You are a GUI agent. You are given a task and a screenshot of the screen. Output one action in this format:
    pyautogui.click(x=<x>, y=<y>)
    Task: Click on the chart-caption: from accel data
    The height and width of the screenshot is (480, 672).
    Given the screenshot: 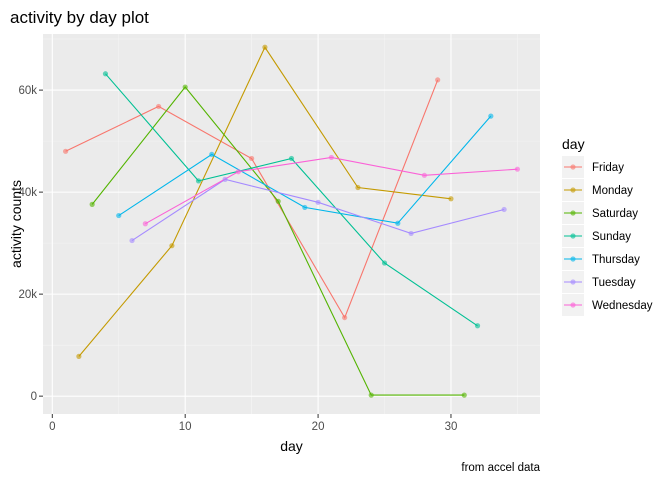 What is the action you would take?
    pyautogui.click(x=500, y=468)
    